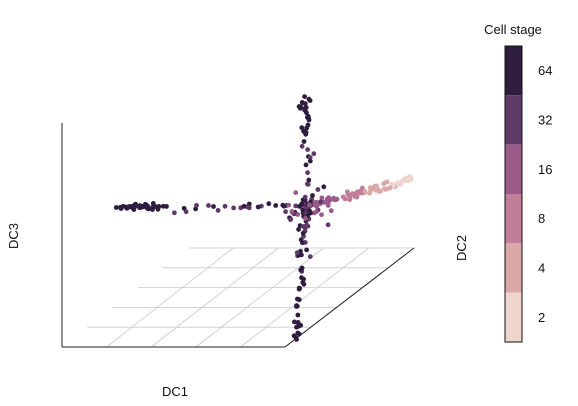  I want to click on legend-tick-label: 8, so click(541, 218).